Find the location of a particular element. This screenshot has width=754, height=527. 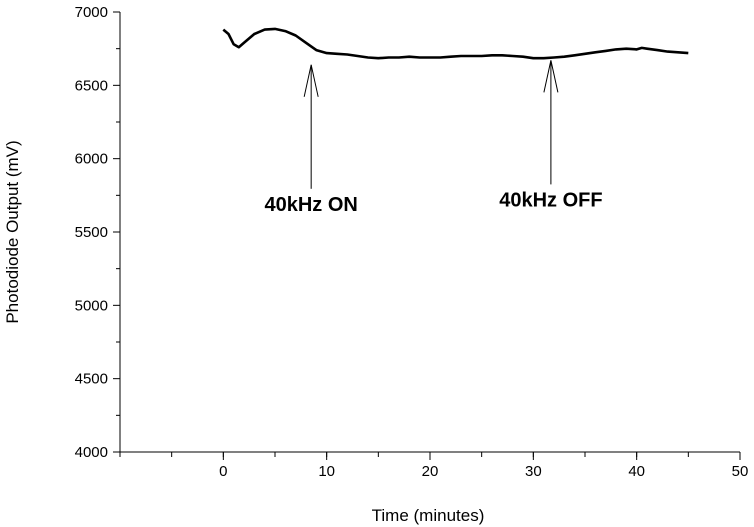

y-tick-label: 4000 is located at coordinates (91, 452).